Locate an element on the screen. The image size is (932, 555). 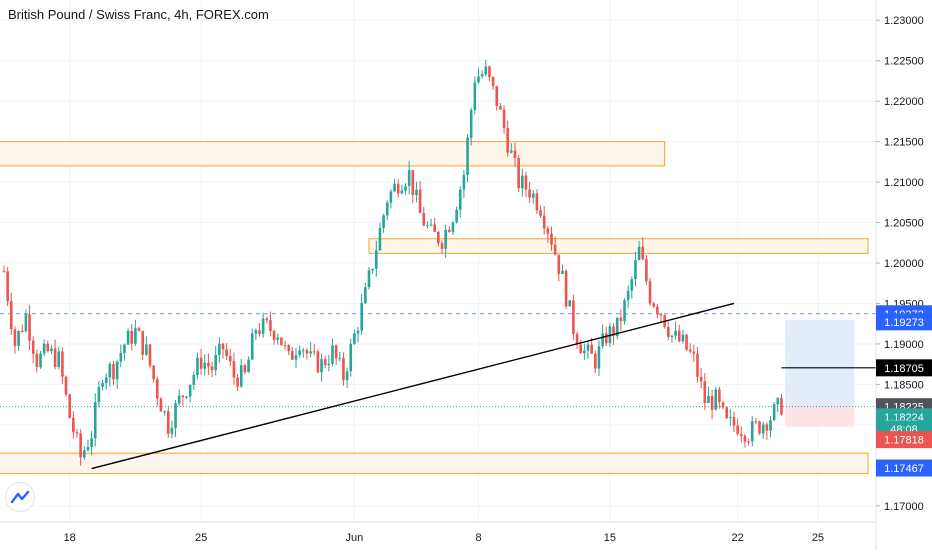
tradingview-logo-icon is located at coordinates (20, 497).